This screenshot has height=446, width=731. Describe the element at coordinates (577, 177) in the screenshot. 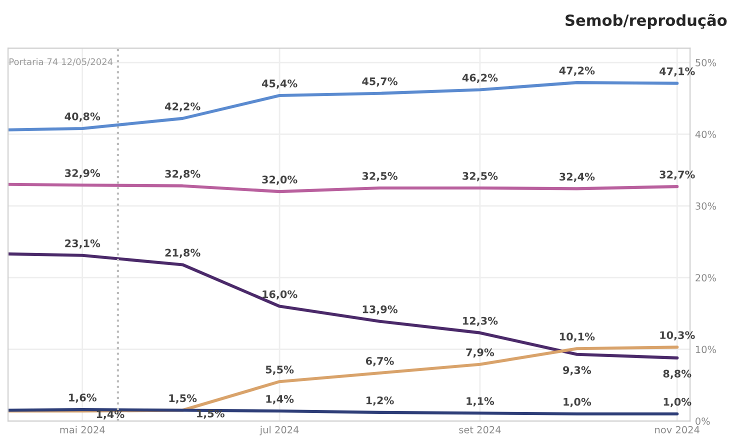

I see `data-label: 32,4%` at that location.